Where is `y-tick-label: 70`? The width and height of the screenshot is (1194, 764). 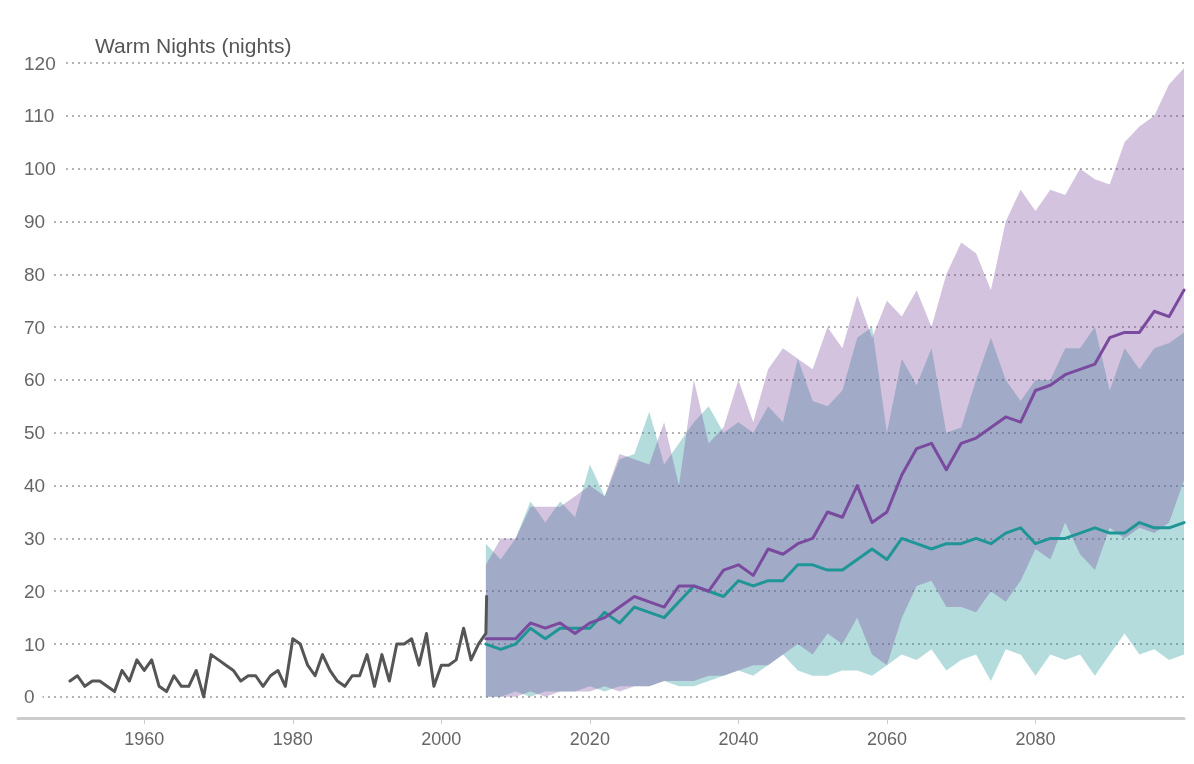 y-tick-label: 70 is located at coordinates (35, 327).